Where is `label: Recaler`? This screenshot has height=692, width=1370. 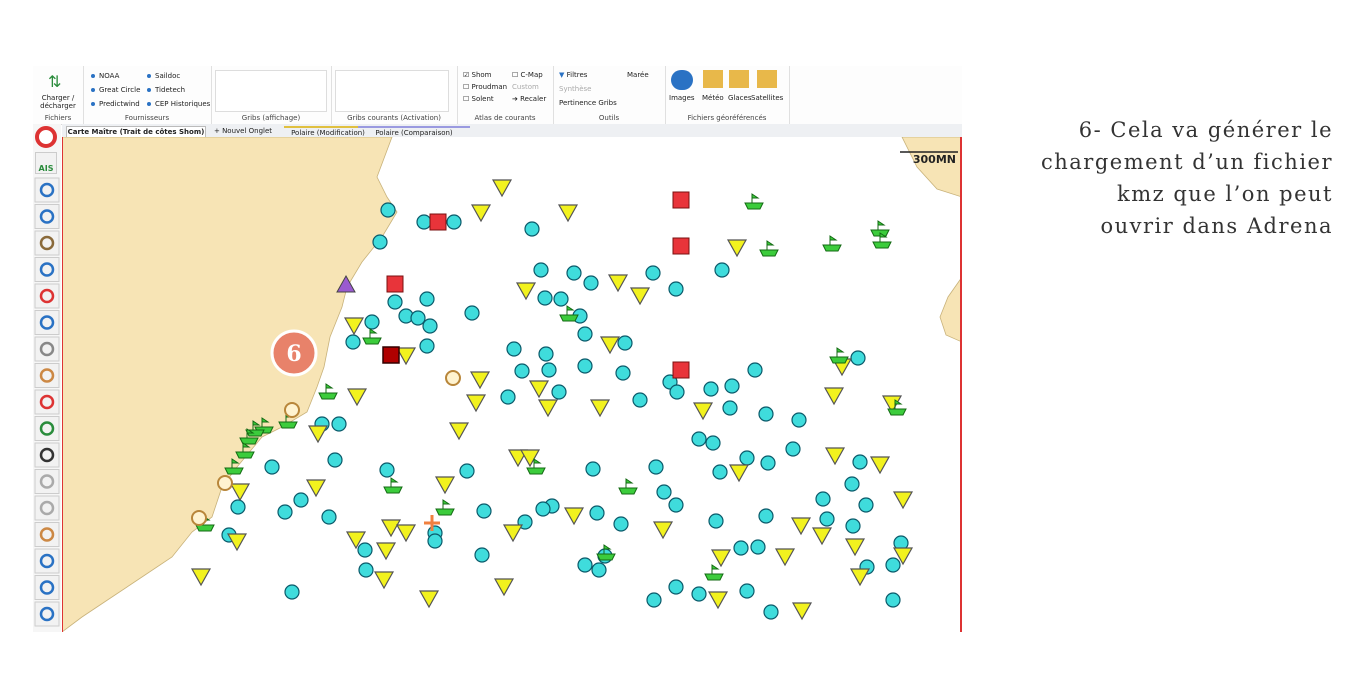
label: Recaler is located at coordinates (533, 99).